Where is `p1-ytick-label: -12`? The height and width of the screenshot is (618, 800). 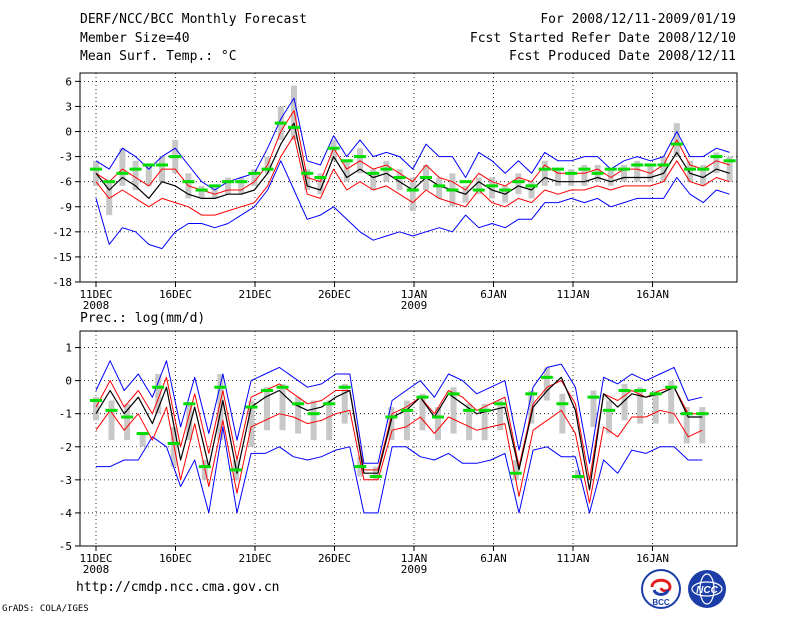 p1-ytick-label: -12 is located at coordinates (62, 232).